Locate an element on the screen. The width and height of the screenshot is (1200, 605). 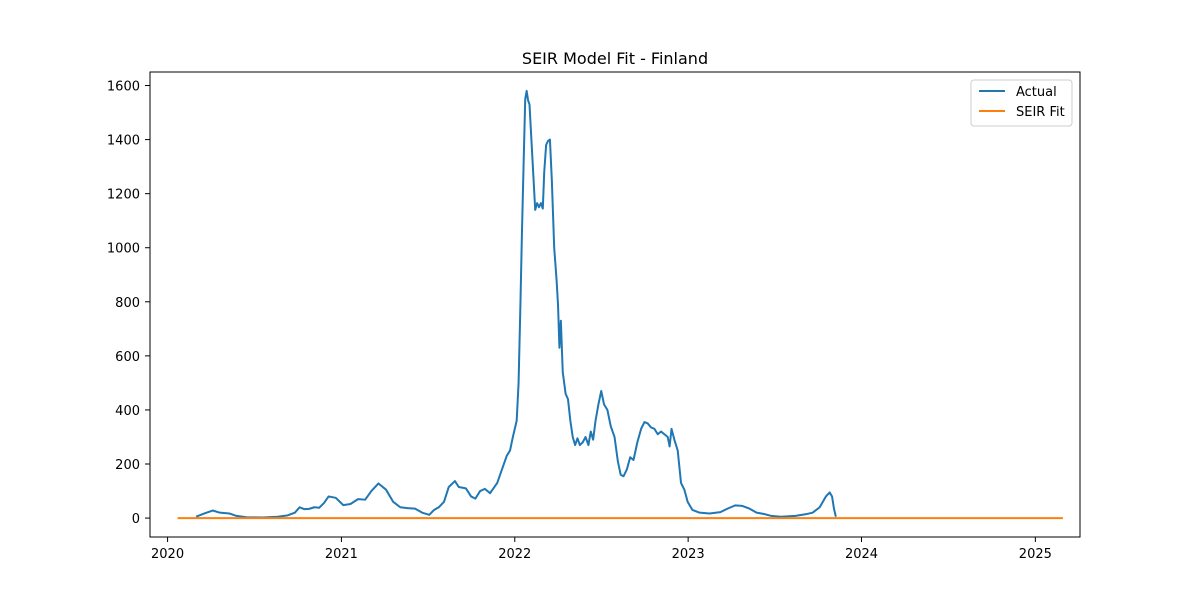
y-tick-label: 600 is located at coordinates (127, 357).